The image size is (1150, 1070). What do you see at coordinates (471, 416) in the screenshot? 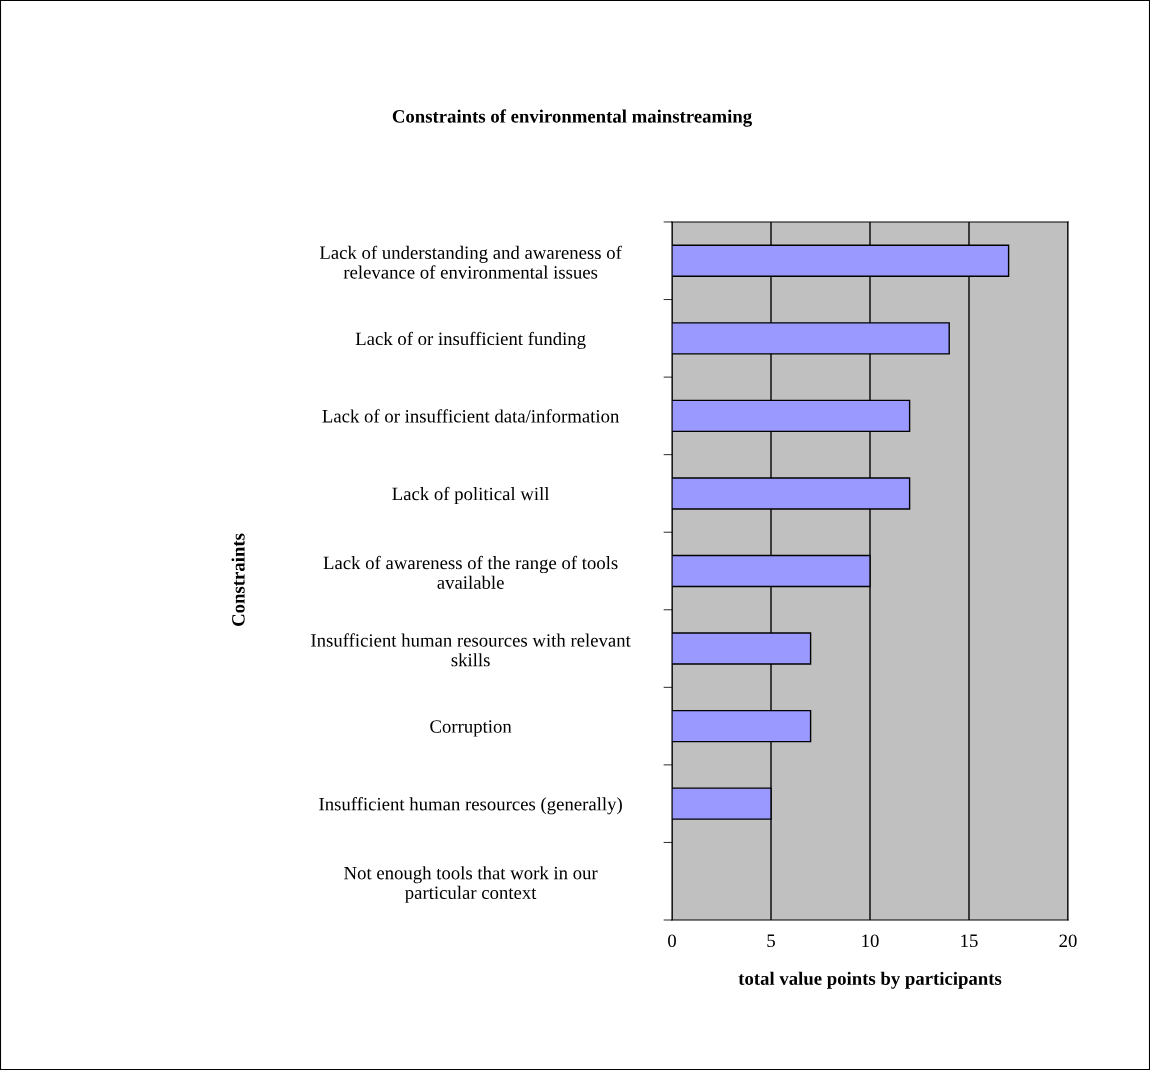
I see `y-tick-label: Lack of or insufficient data/information` at bounding box center [471, 416].